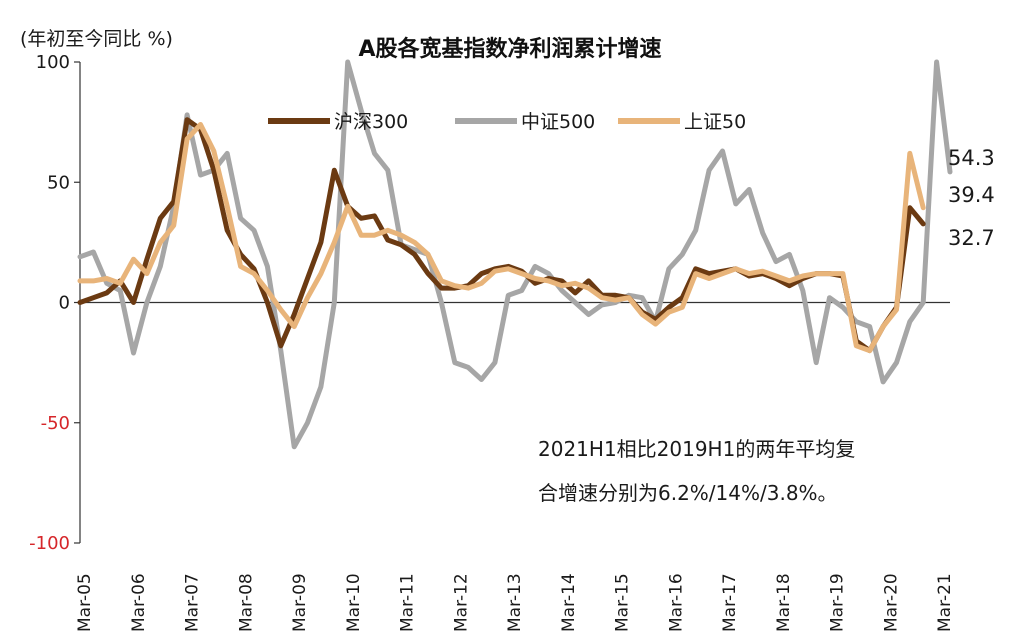  Describe the element at coordinates (49, 543) in the screenshot. I see `y-tick-label: -100` at that location.